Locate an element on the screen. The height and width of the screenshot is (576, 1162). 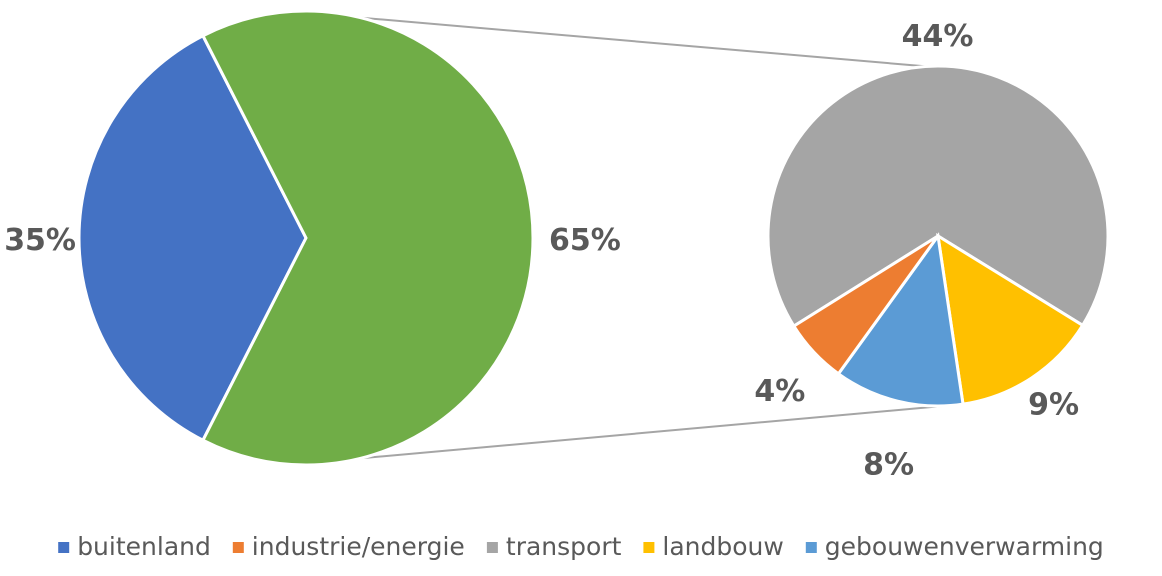
legend-item-buitenland: buitenland is located at coordinates (134, 546).